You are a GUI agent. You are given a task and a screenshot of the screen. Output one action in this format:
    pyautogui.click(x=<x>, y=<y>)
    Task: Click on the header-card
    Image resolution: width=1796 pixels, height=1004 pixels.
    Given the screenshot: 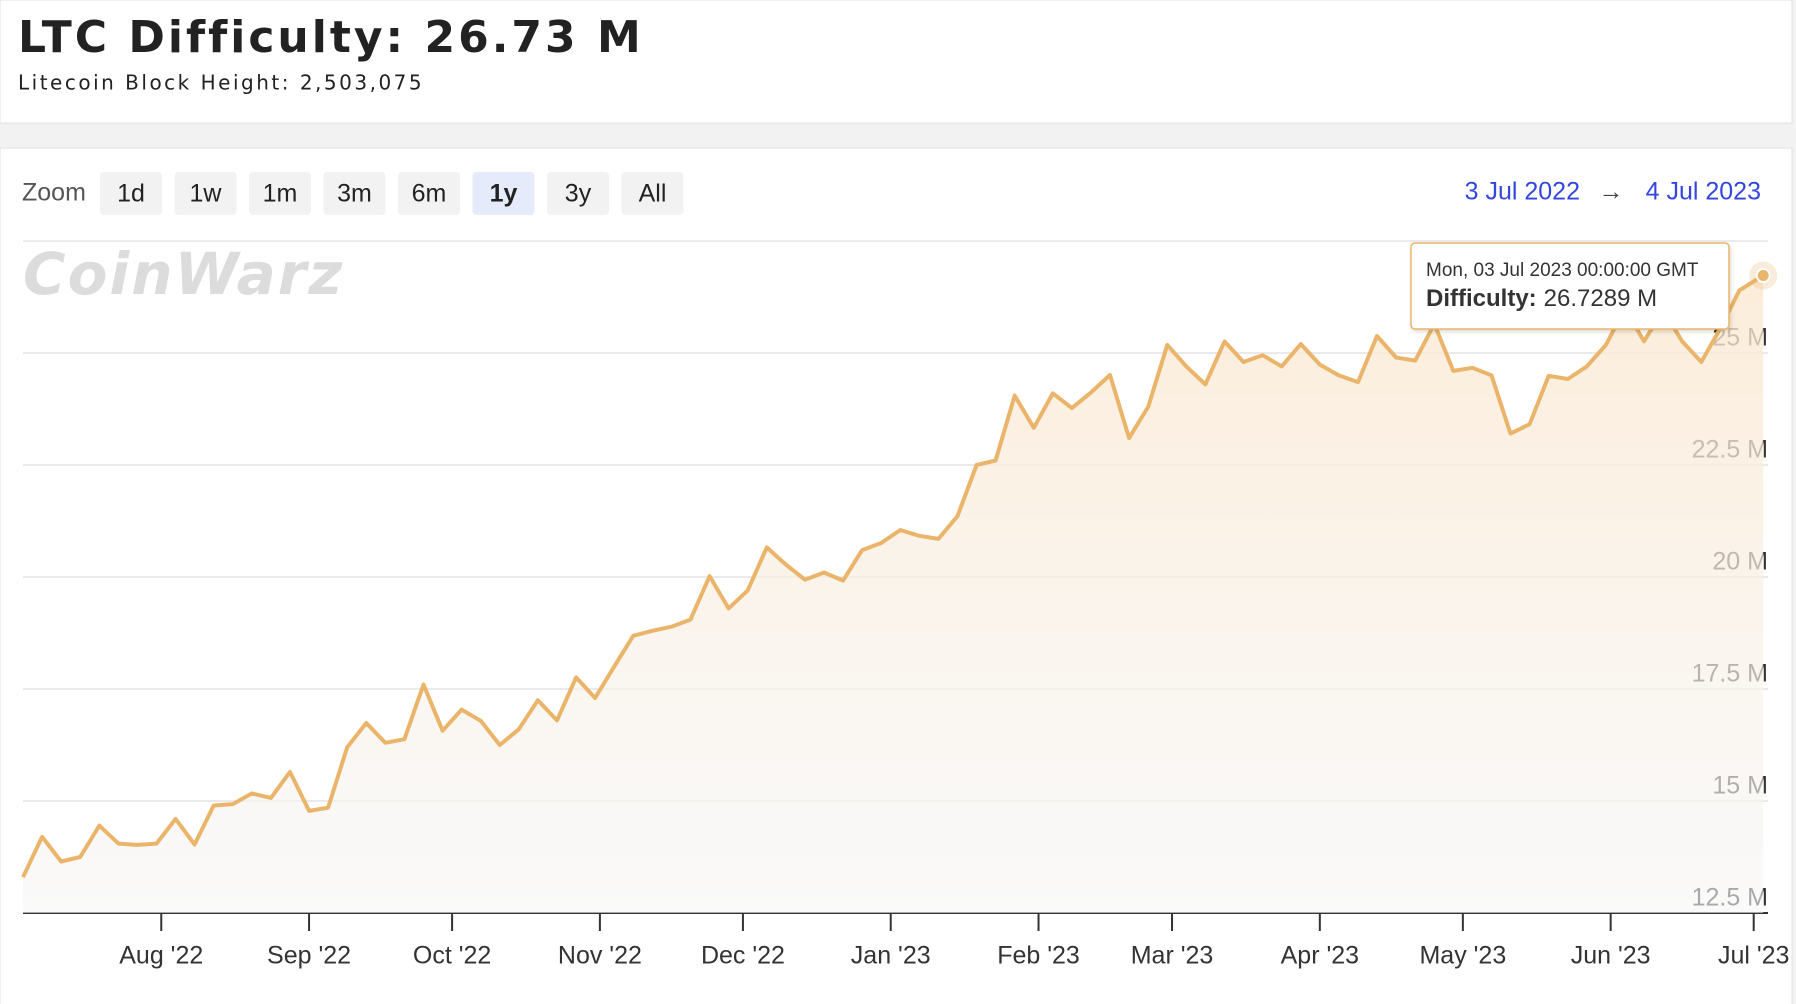 What is the action you would take?
    pyautogui.click(x=896, y=62)
    